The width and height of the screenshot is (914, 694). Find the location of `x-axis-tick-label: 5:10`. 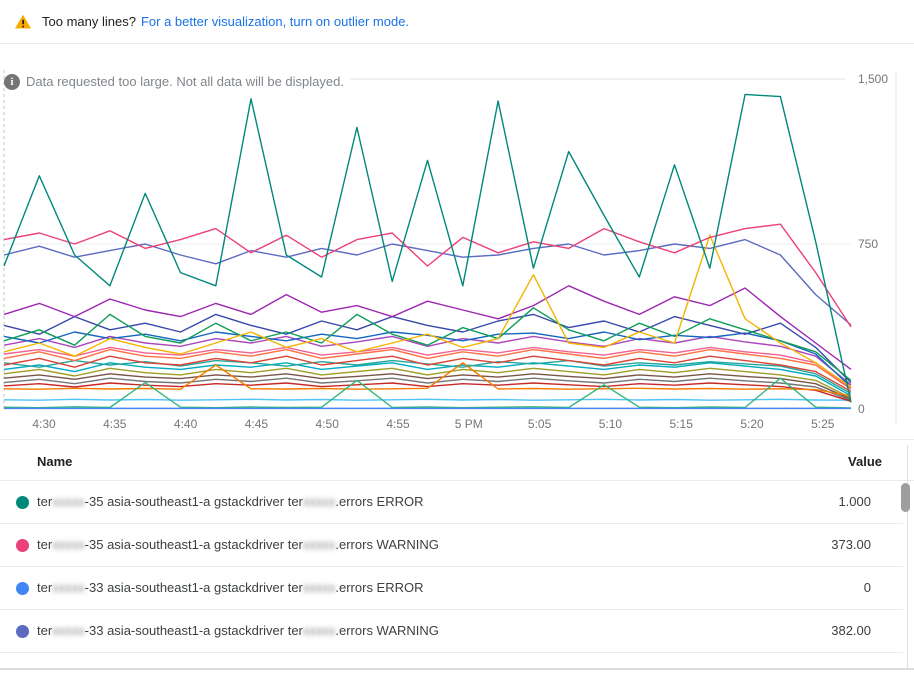

x-axis-tick-label: 5:10 is located at coordinates (610, 424).